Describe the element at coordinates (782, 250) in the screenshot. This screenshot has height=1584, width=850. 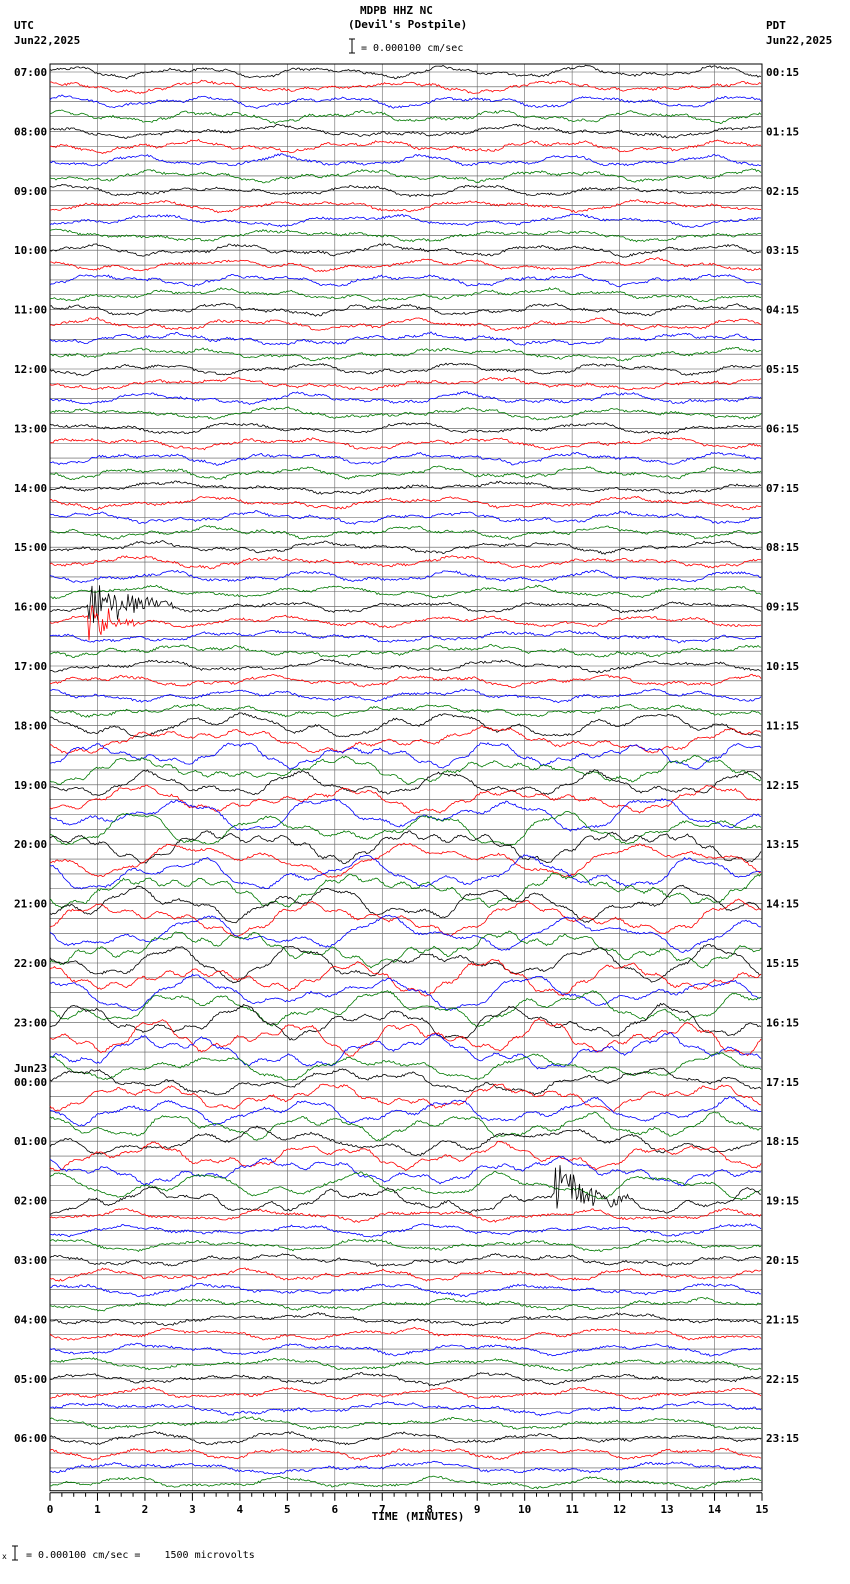
I see `right-hour-label: 03:15` at that location.